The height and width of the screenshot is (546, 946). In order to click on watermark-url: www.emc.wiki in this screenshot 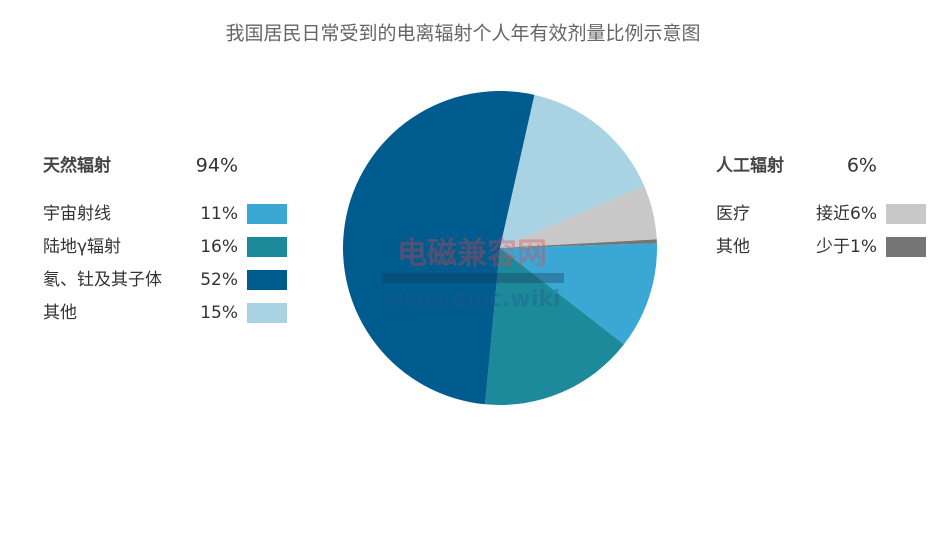, I will do `click(471, 299)`.